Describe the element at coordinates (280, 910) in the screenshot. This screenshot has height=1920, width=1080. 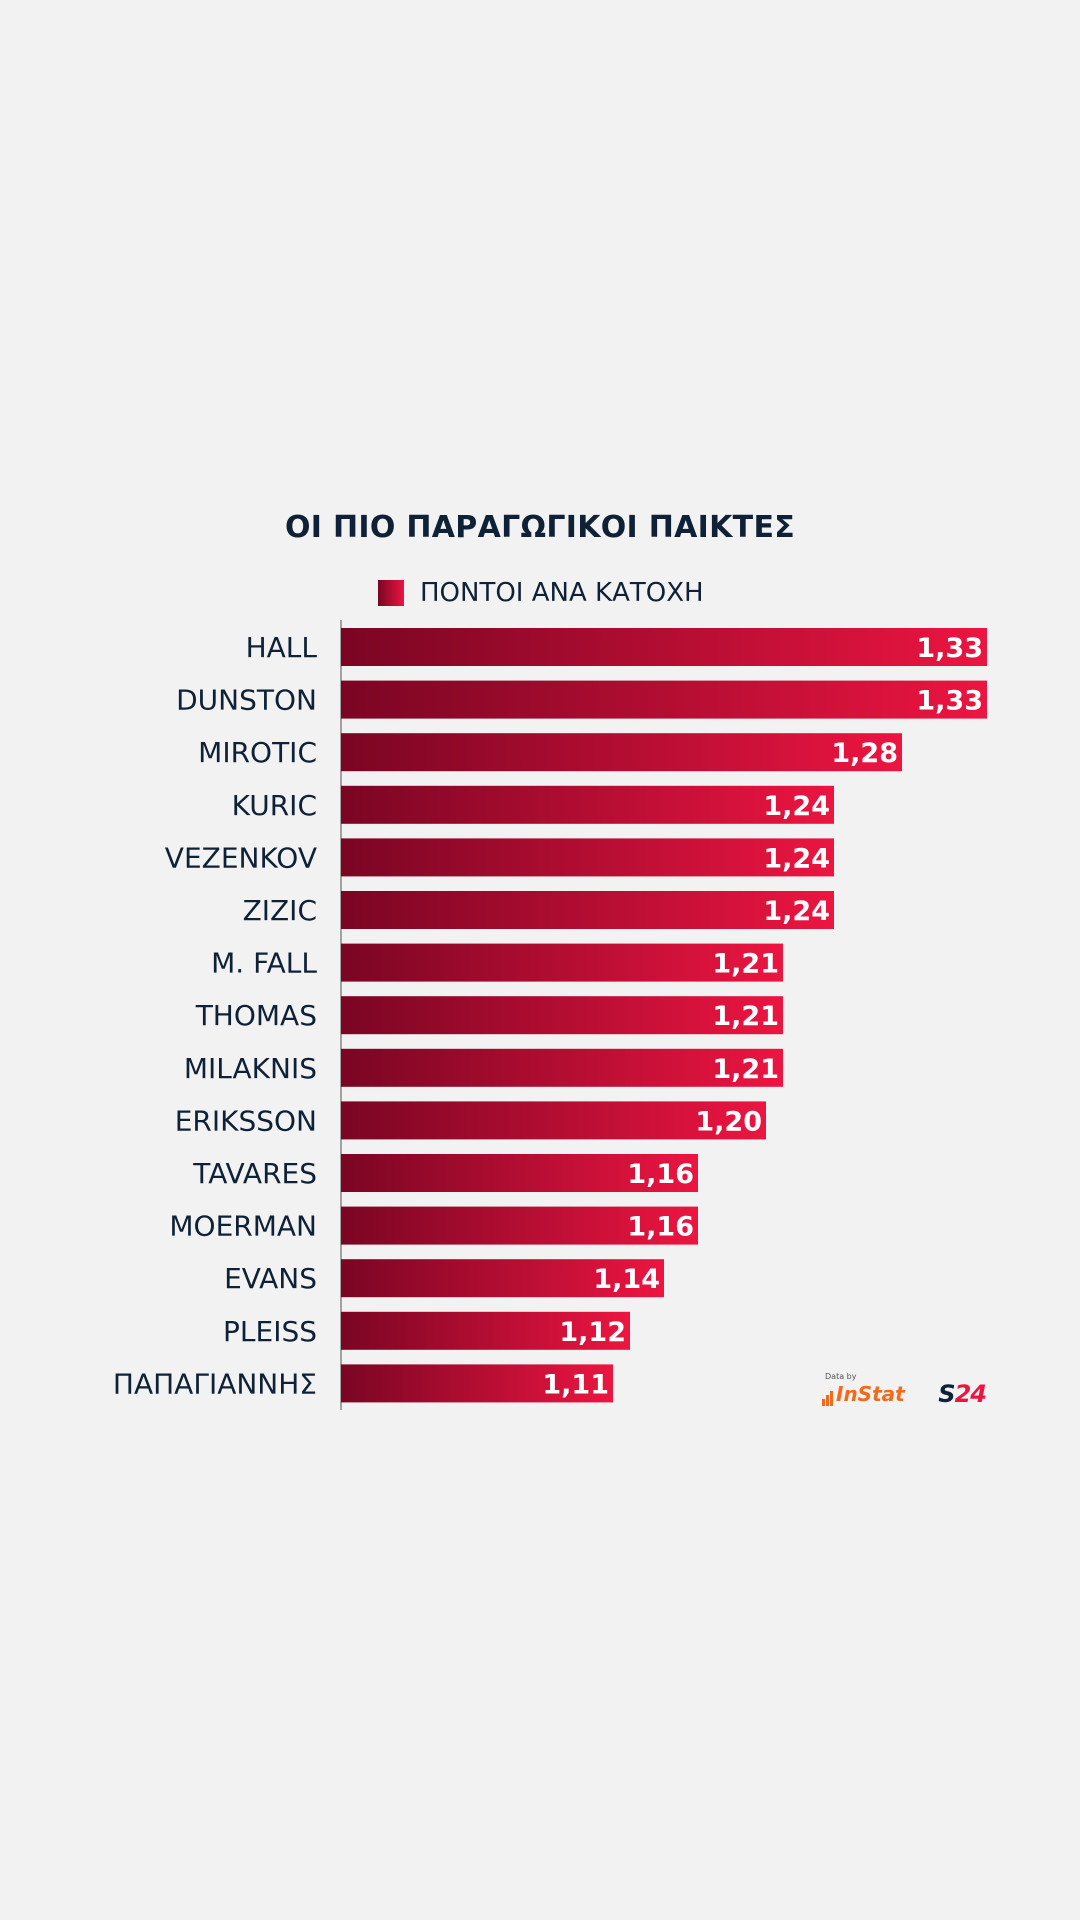
I see `category-label: ZIZIC` at that location.